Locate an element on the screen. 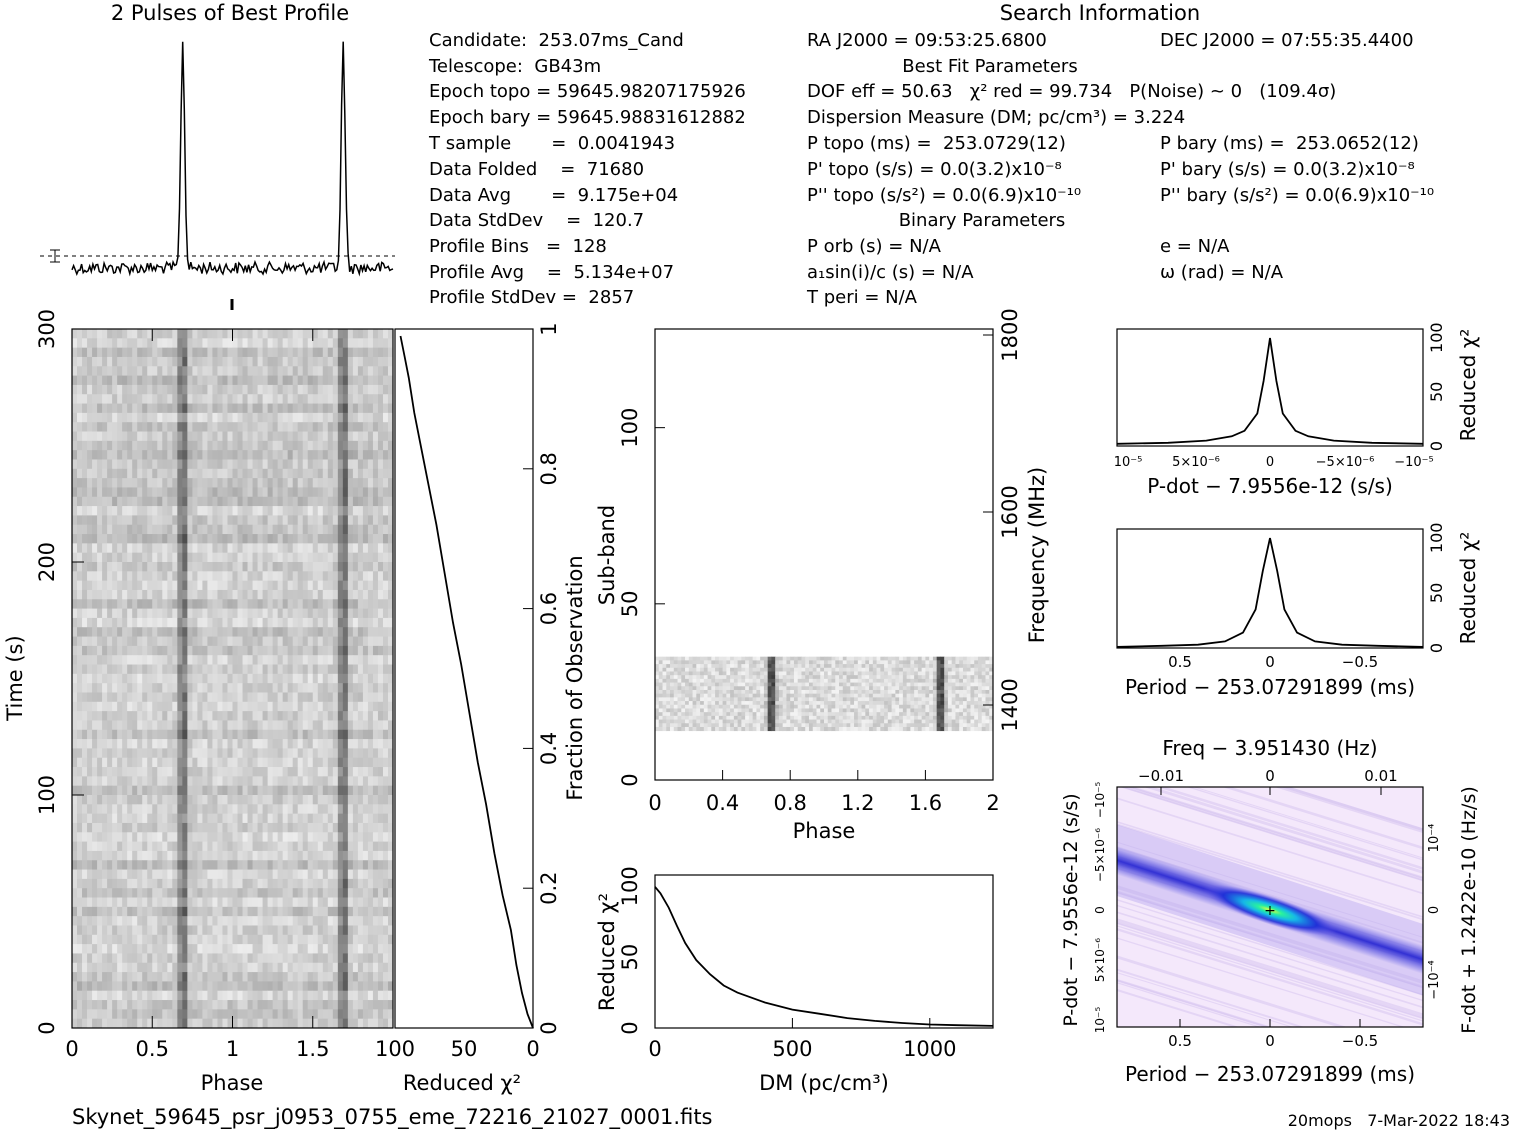  subband-cell is located at coordinates (859, 658).